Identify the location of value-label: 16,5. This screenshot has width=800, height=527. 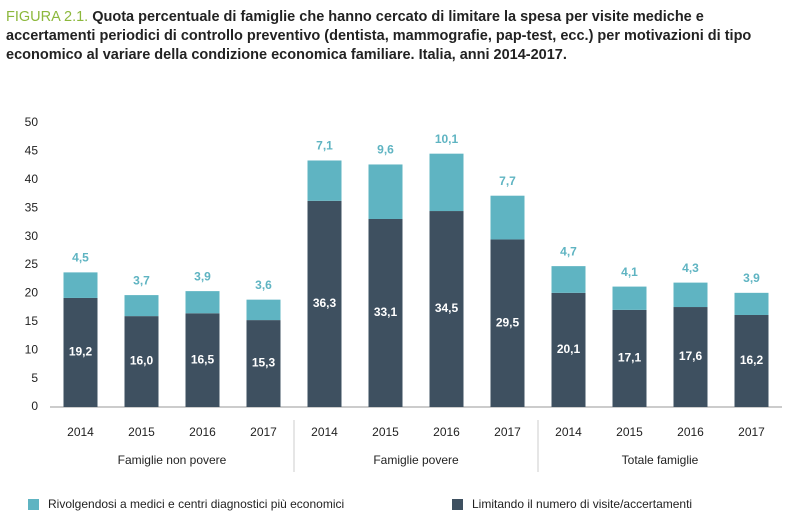
(203, 359).